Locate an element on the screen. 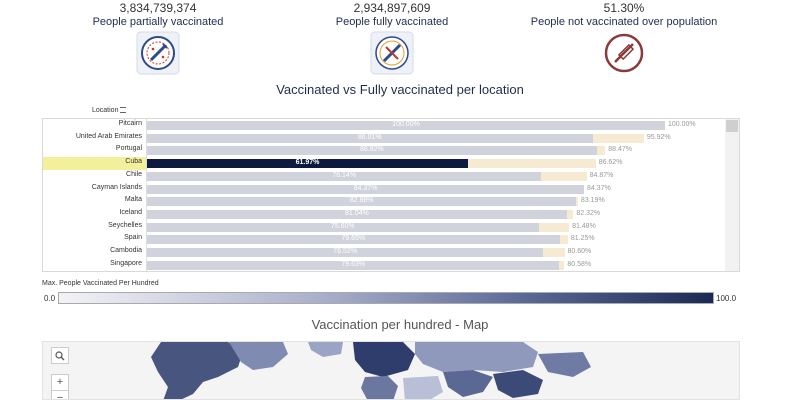  fully-vaccinated-value-label: 84.37% is located at coordinates (599, 188).